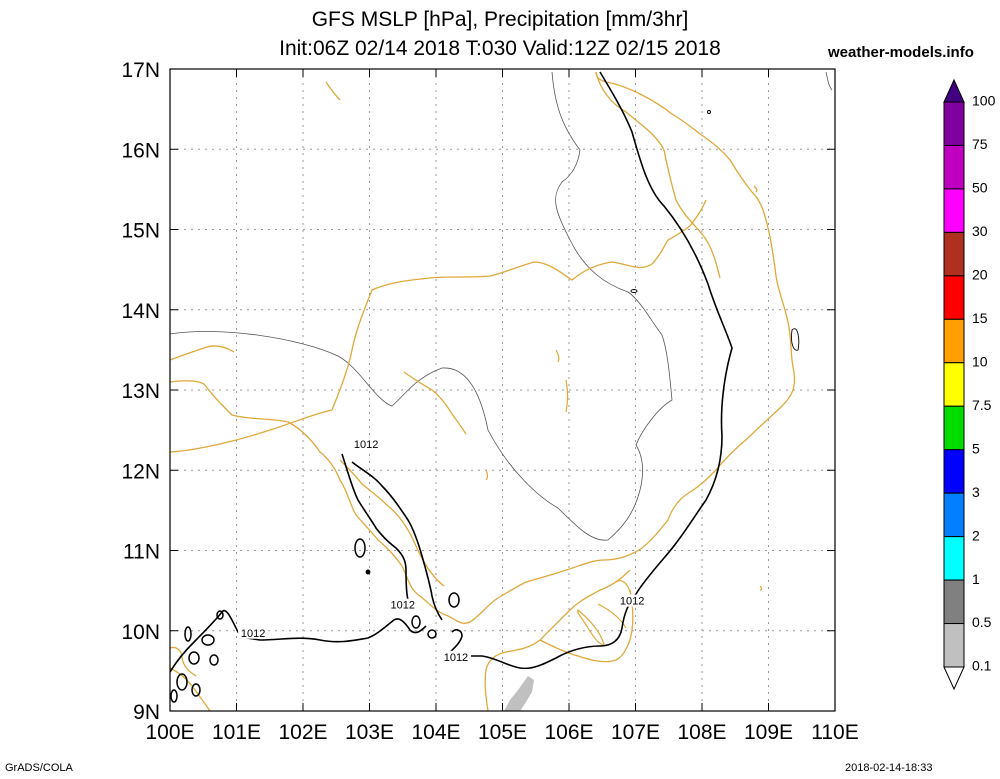  I want to click on colorbar-bottom-arrow, so click(954, 678).